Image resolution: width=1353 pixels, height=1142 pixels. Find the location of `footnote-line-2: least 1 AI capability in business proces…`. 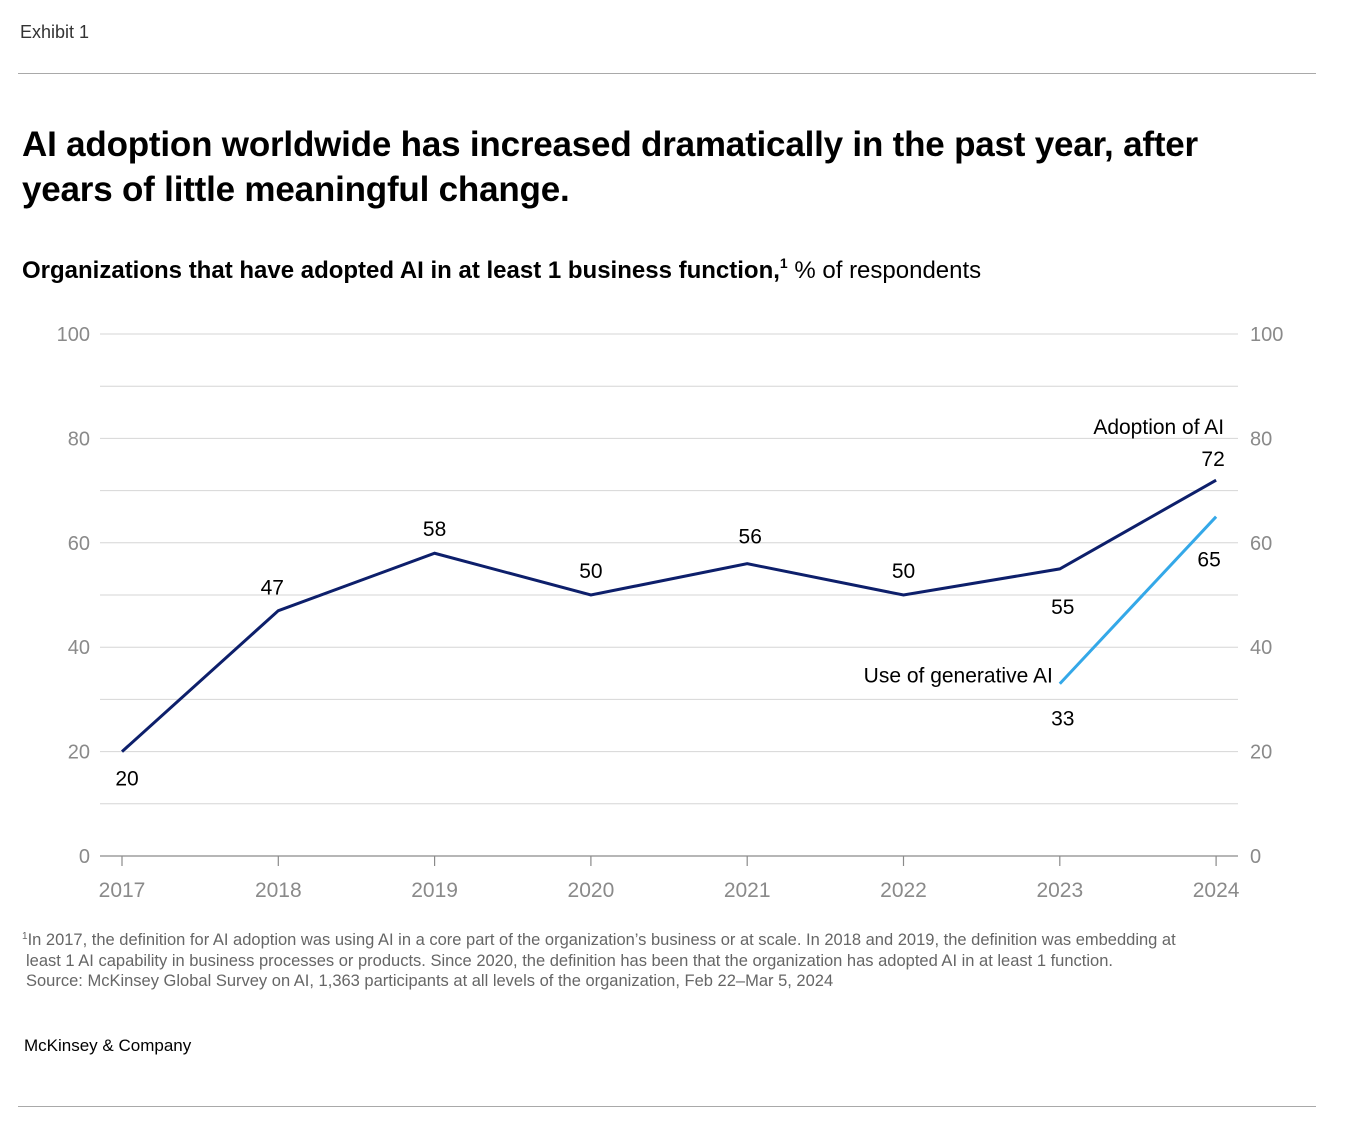

footnote-line-2: least 1 AI capability in business proces… is located at coordinates (569, 960).